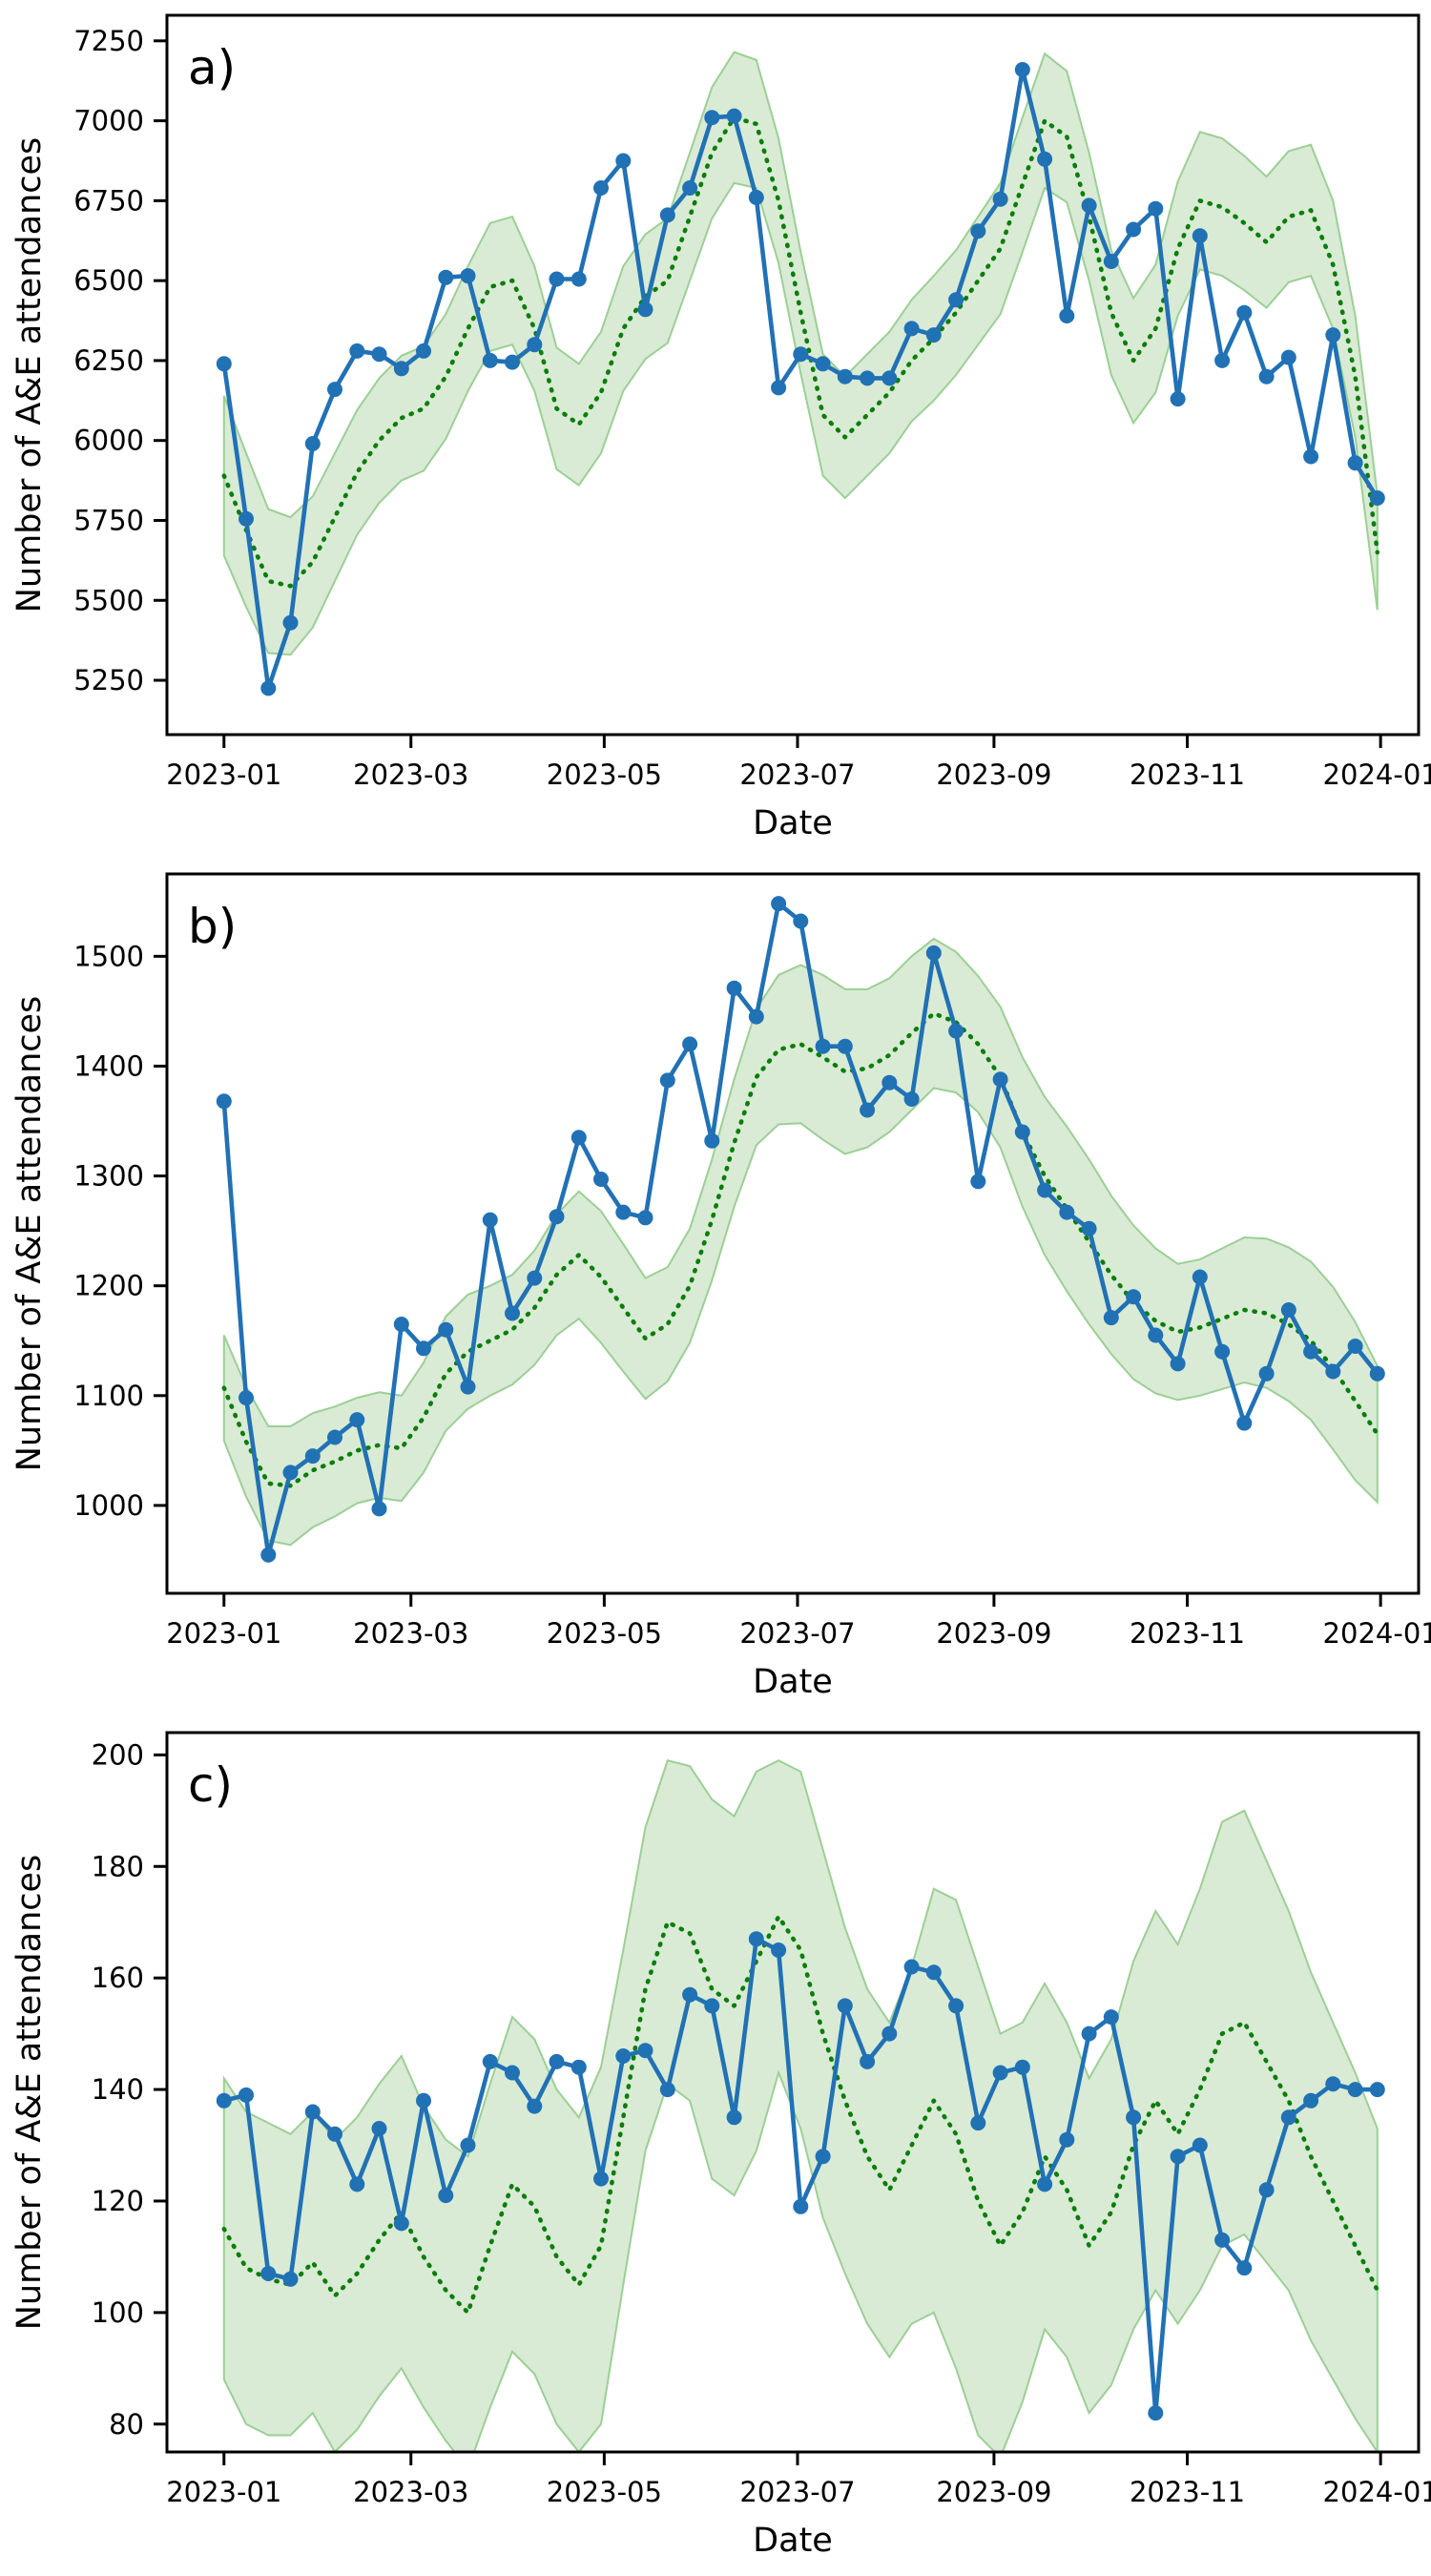 This screenshot has height=2576, width=1431. I want to click on y-tick-label: 1200, so click(108, 1286).